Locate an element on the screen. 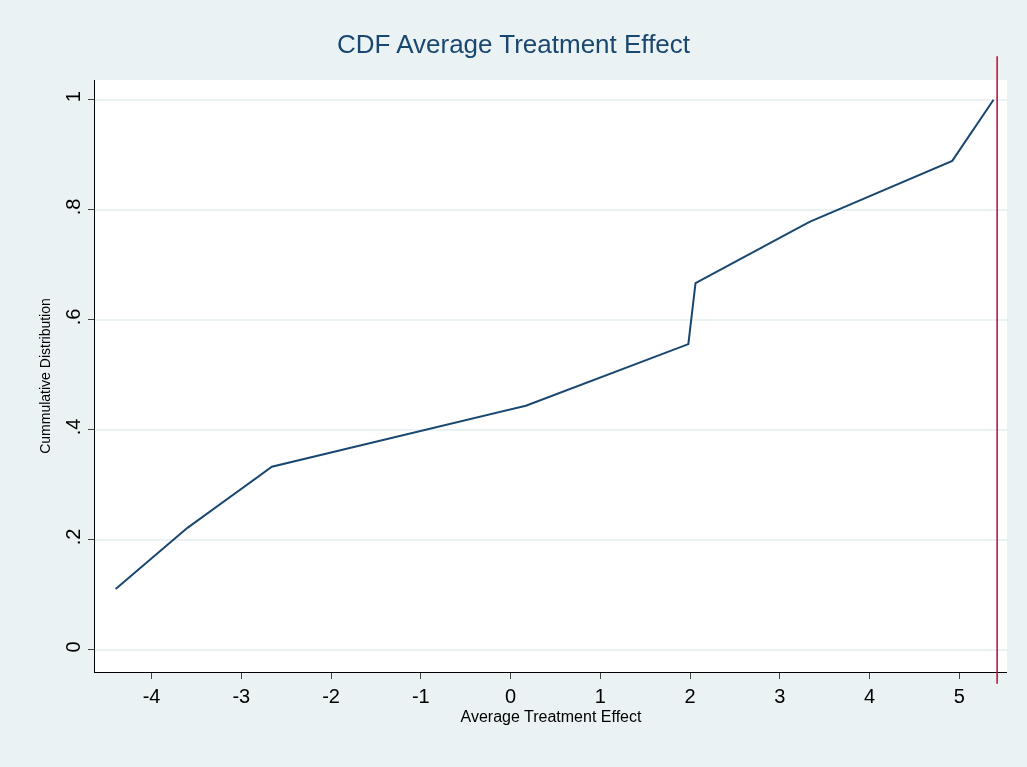 This screenshot has width=1027, height=767. x-tick-label: 0 is located at coordinates (511, 696).